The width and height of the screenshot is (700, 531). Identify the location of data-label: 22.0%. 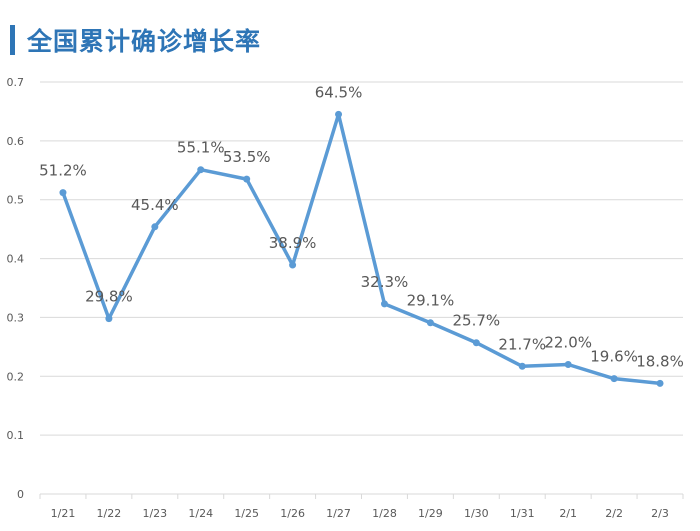
(568, 343).